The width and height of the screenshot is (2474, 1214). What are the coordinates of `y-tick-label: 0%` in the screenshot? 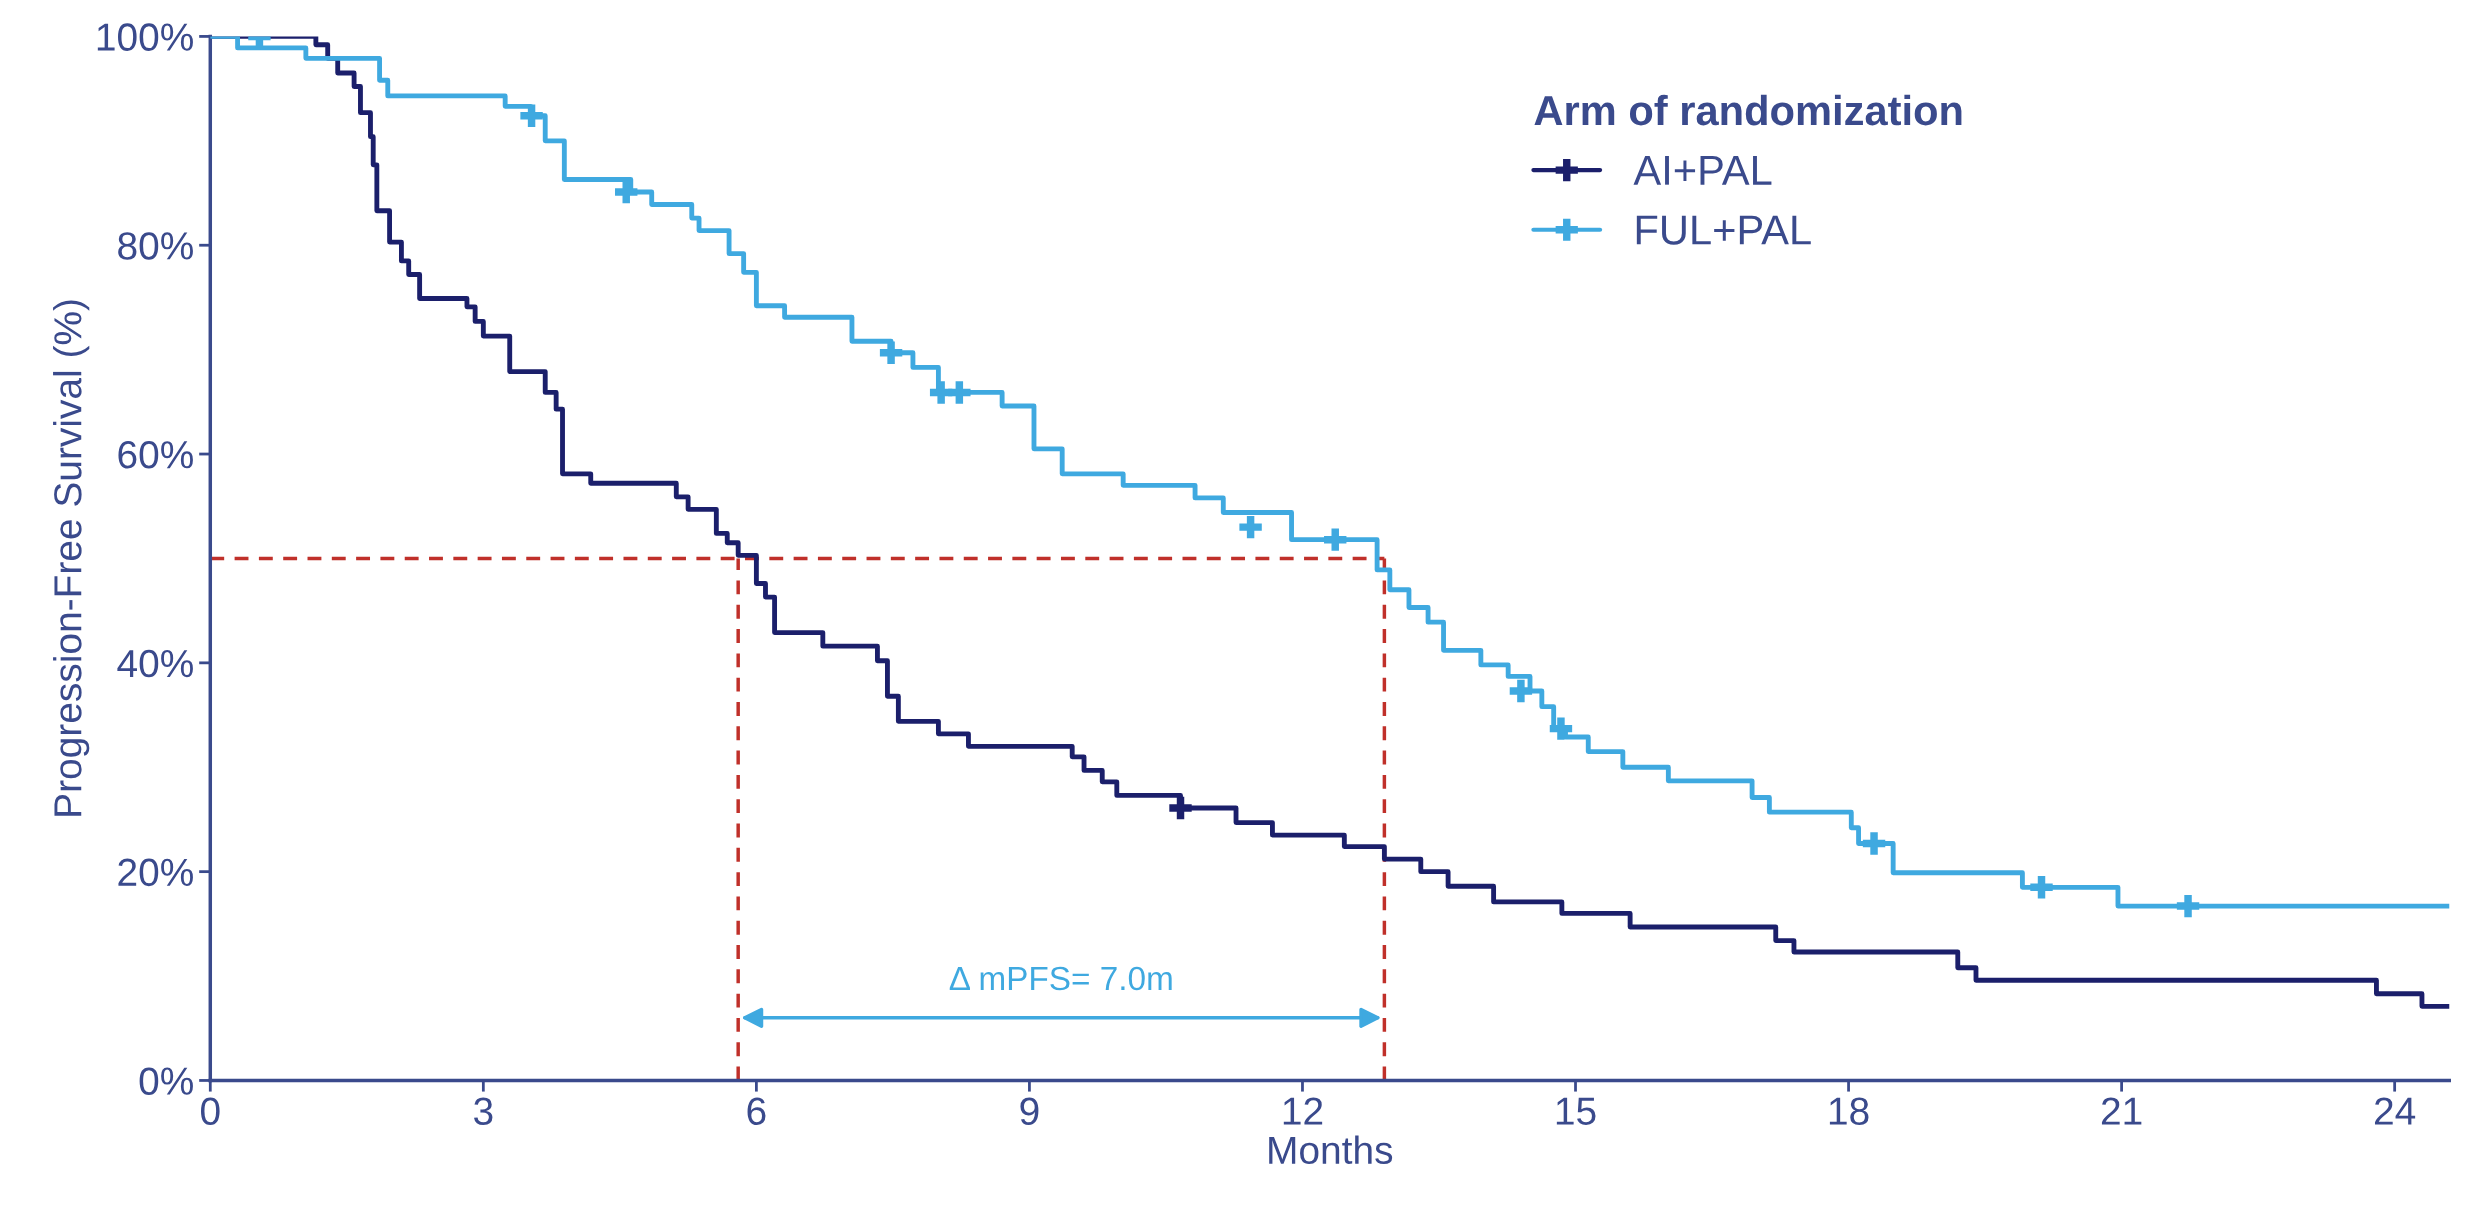 It's located at (166, 1081).